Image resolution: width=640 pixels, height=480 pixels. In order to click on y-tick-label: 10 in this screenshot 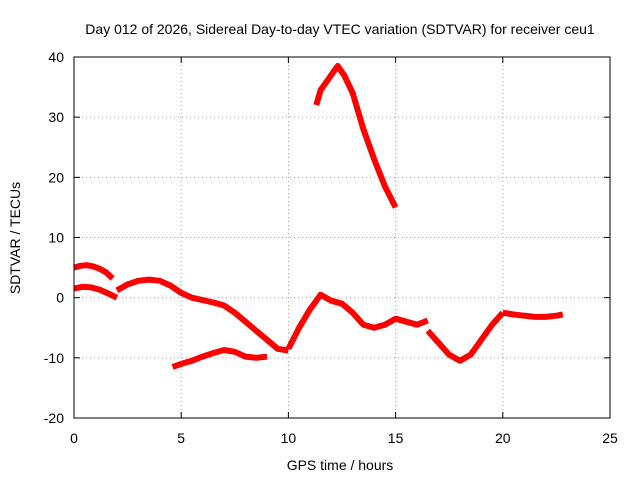, I will do `click(56, 238)`.